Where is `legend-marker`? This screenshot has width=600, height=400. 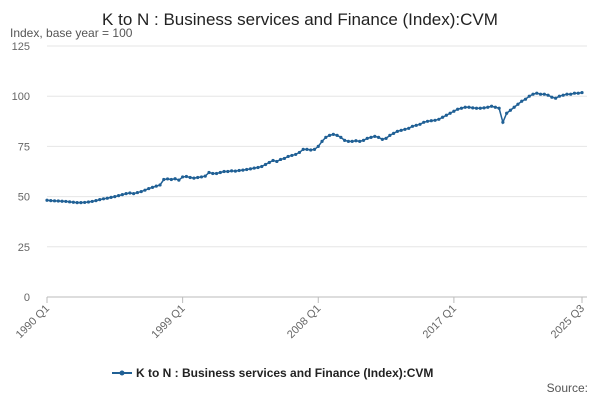
legend-marker is located at coordinates (122, 373).